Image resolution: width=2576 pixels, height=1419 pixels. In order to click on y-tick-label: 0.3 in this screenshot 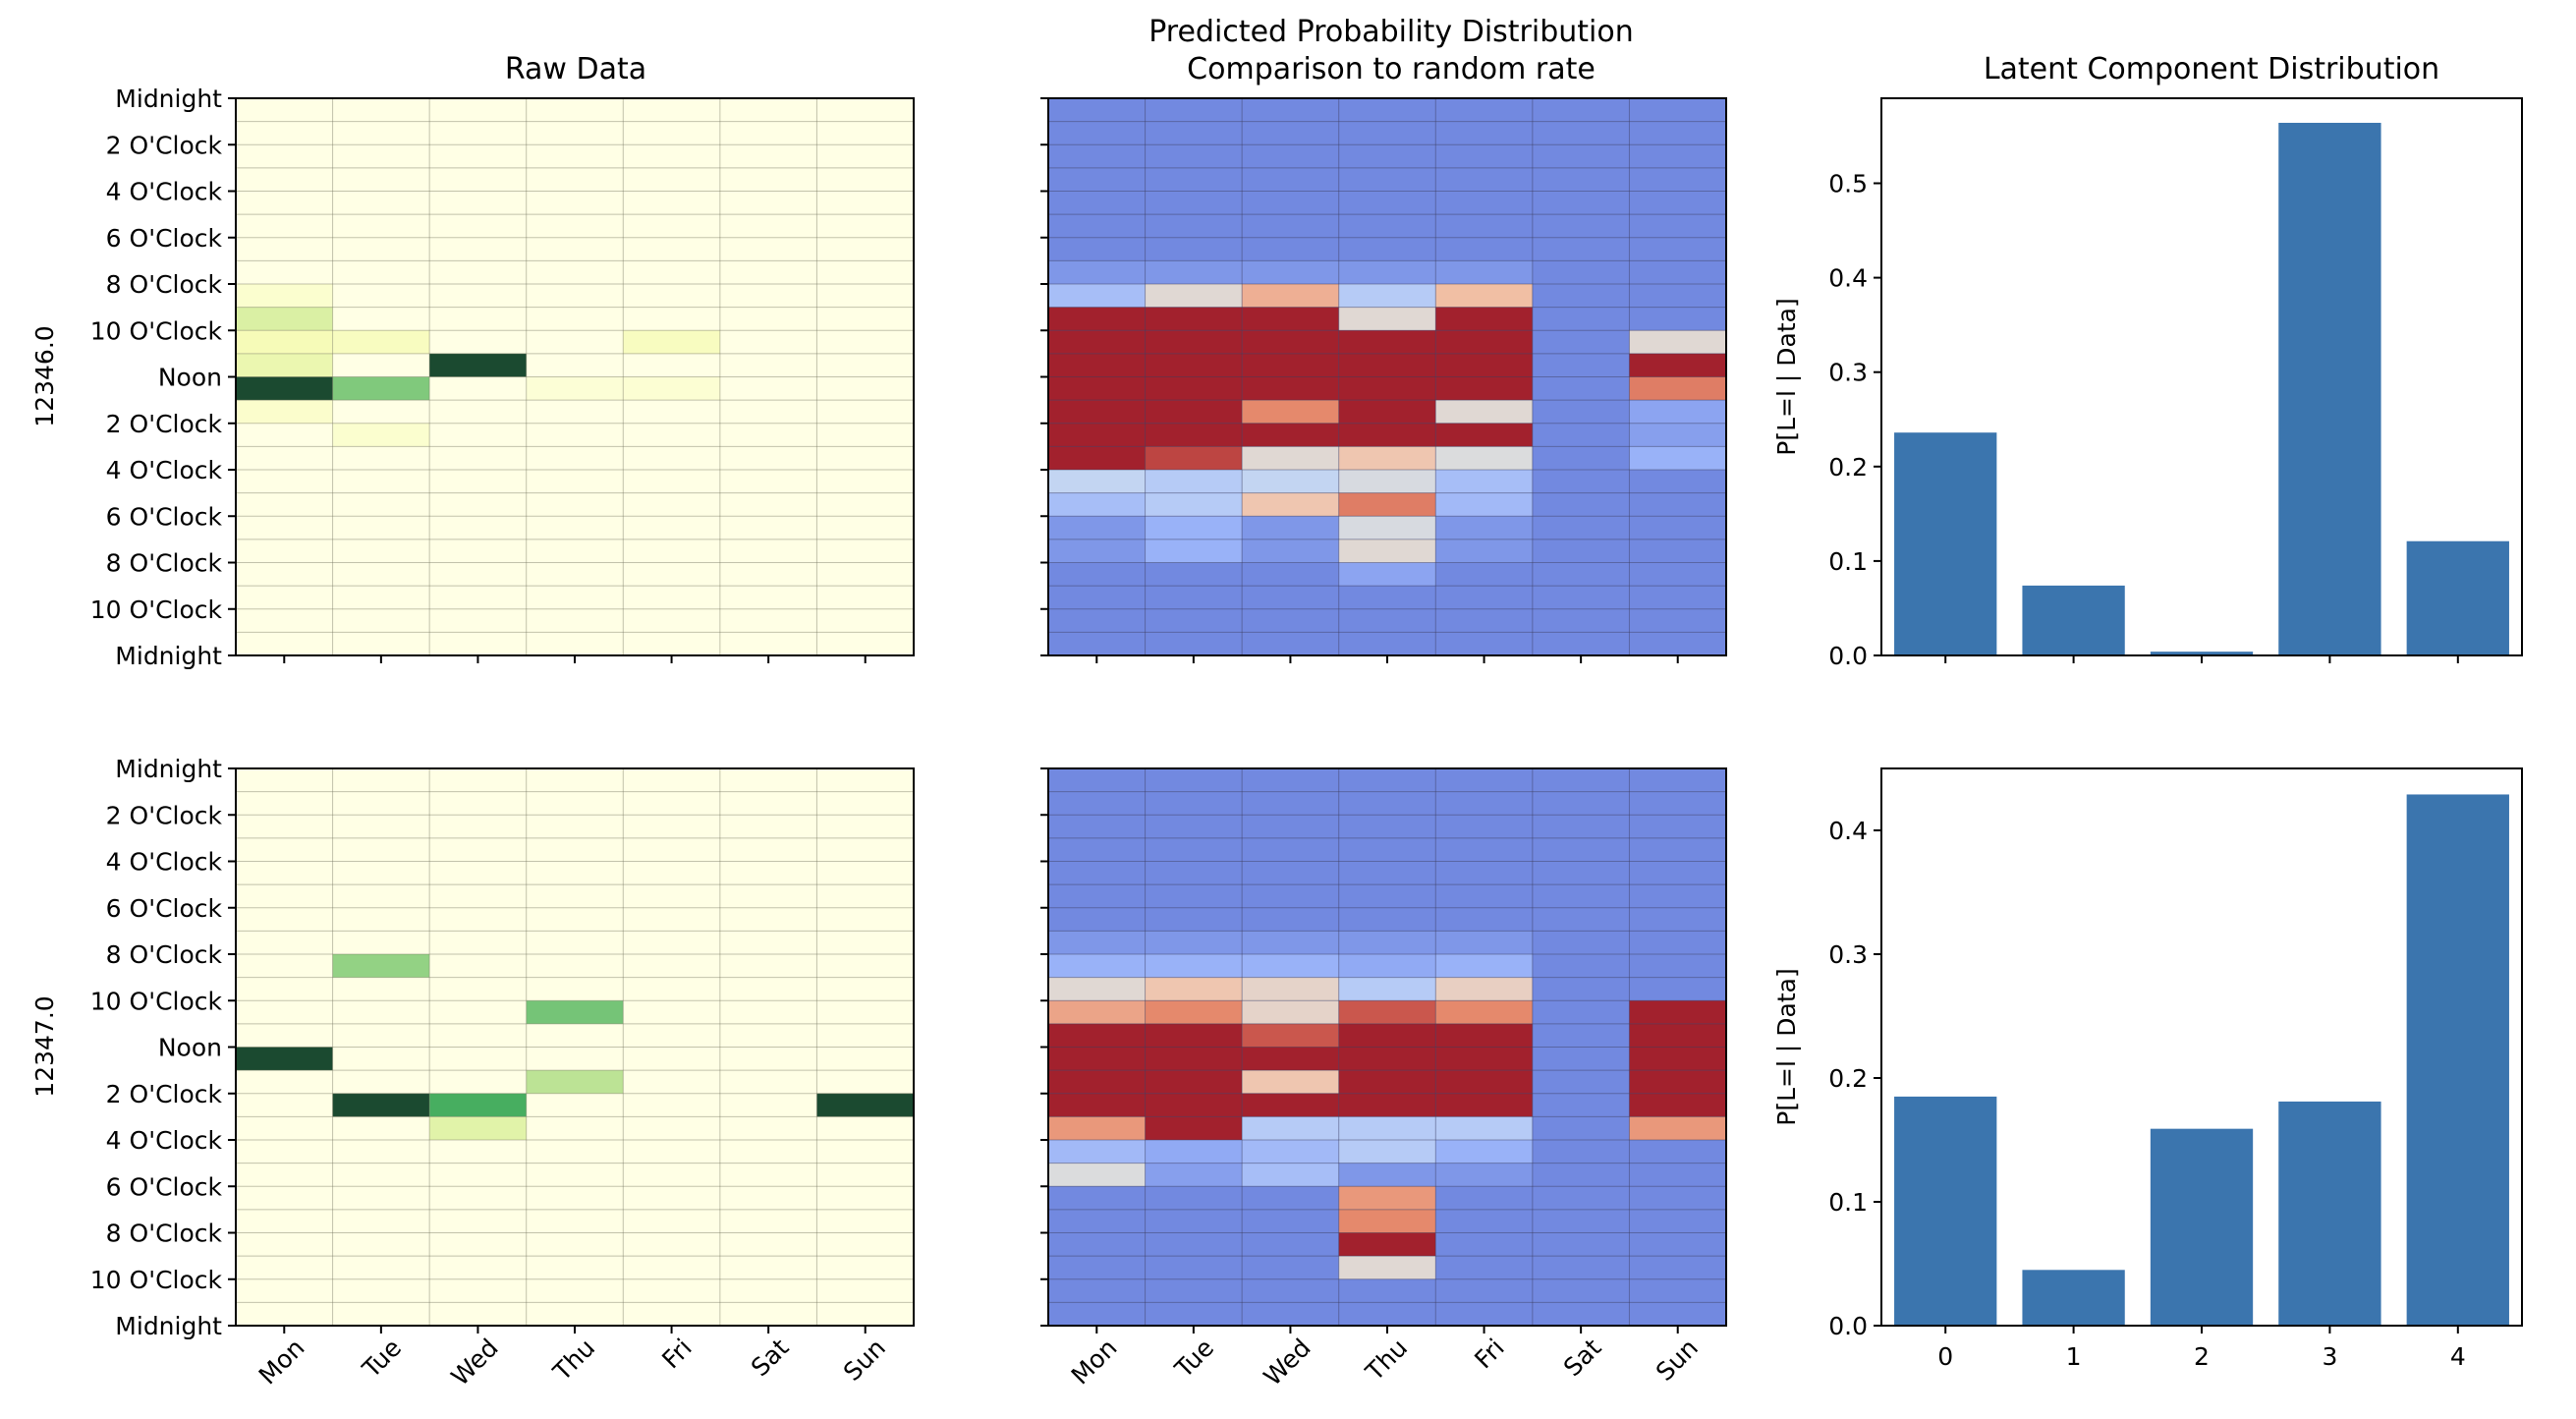, I will do `click(1848, 954)`.